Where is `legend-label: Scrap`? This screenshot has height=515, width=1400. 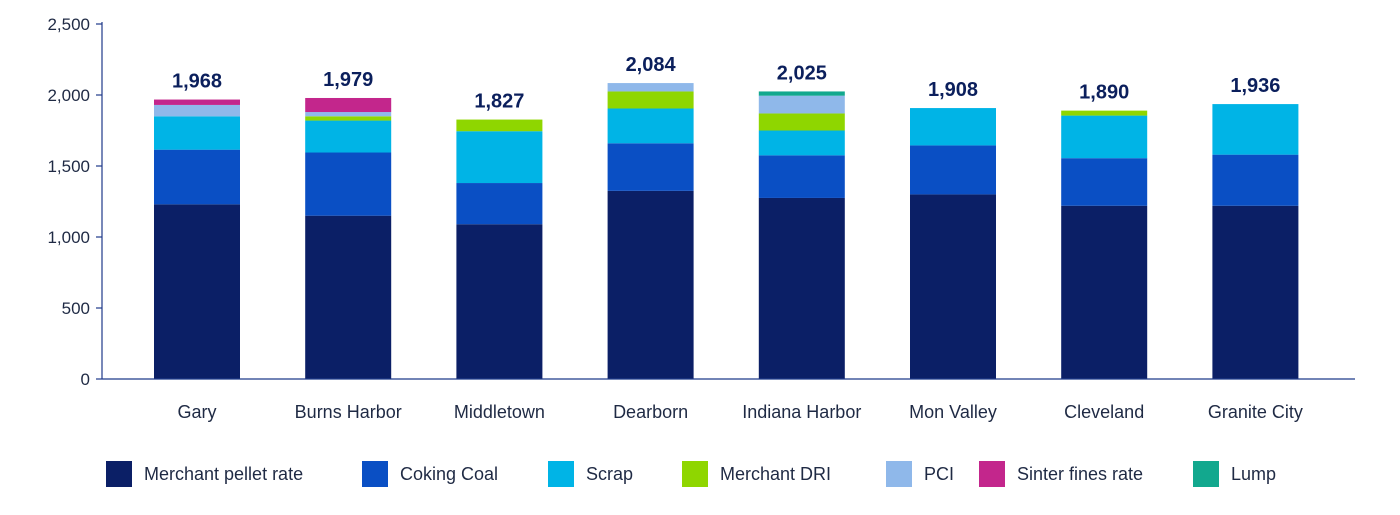 legend-label: Scrap is located at coordinates (609, 474).